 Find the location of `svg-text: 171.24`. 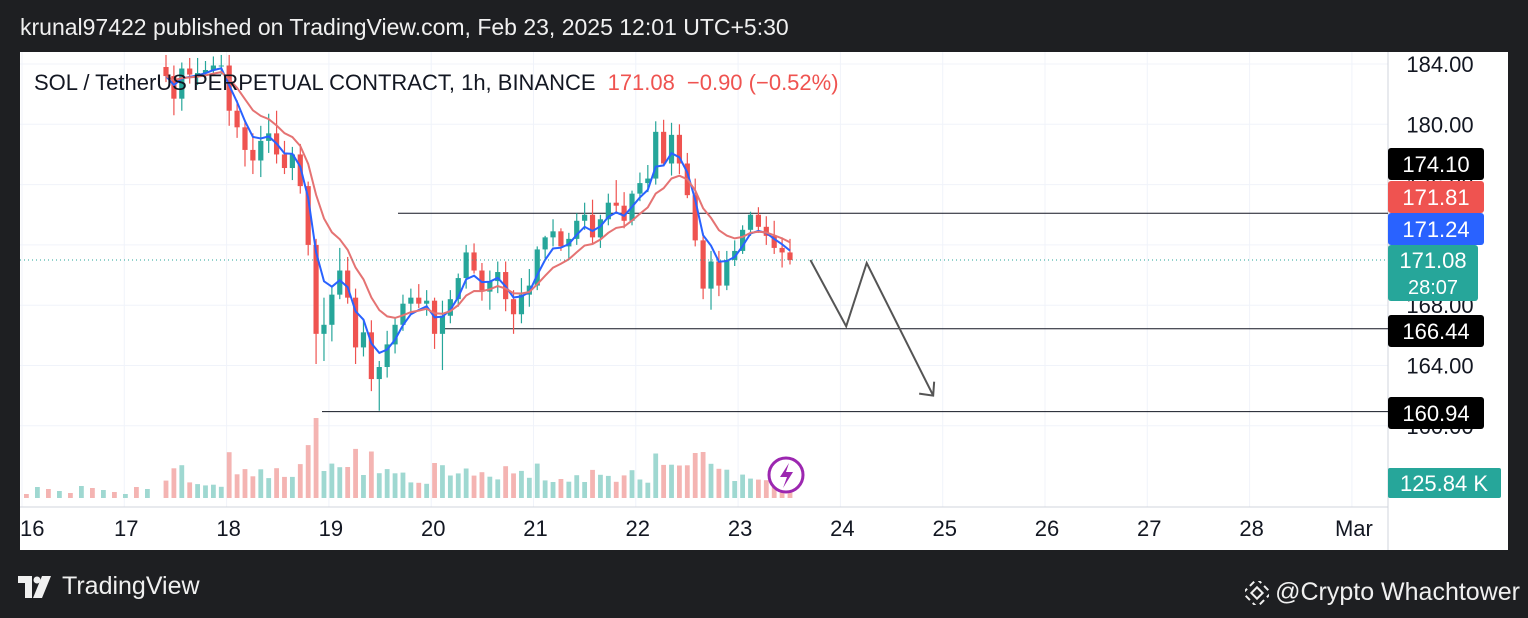

svg-text: 171.24 is located at coordinates (1435, 229).